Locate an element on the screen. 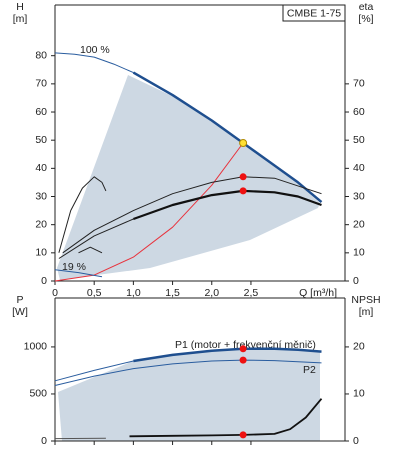 The height and width of the screenshot is (450, 400). y-tick-label: 1000 is located at coordinates (36, 347).